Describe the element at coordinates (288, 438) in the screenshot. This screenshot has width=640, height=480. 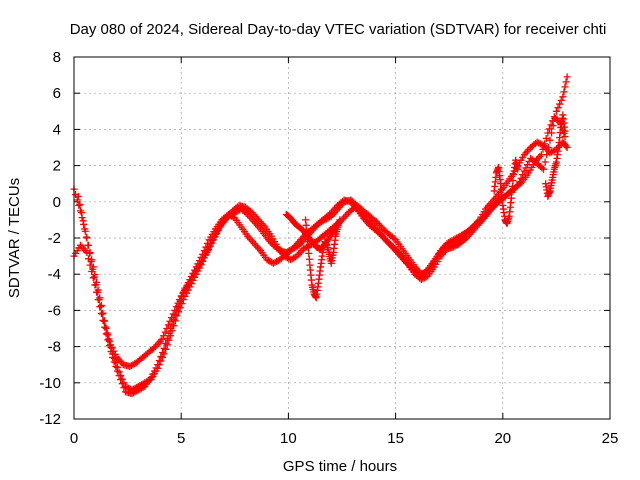
I see `x-tick-label: 10` at that location.